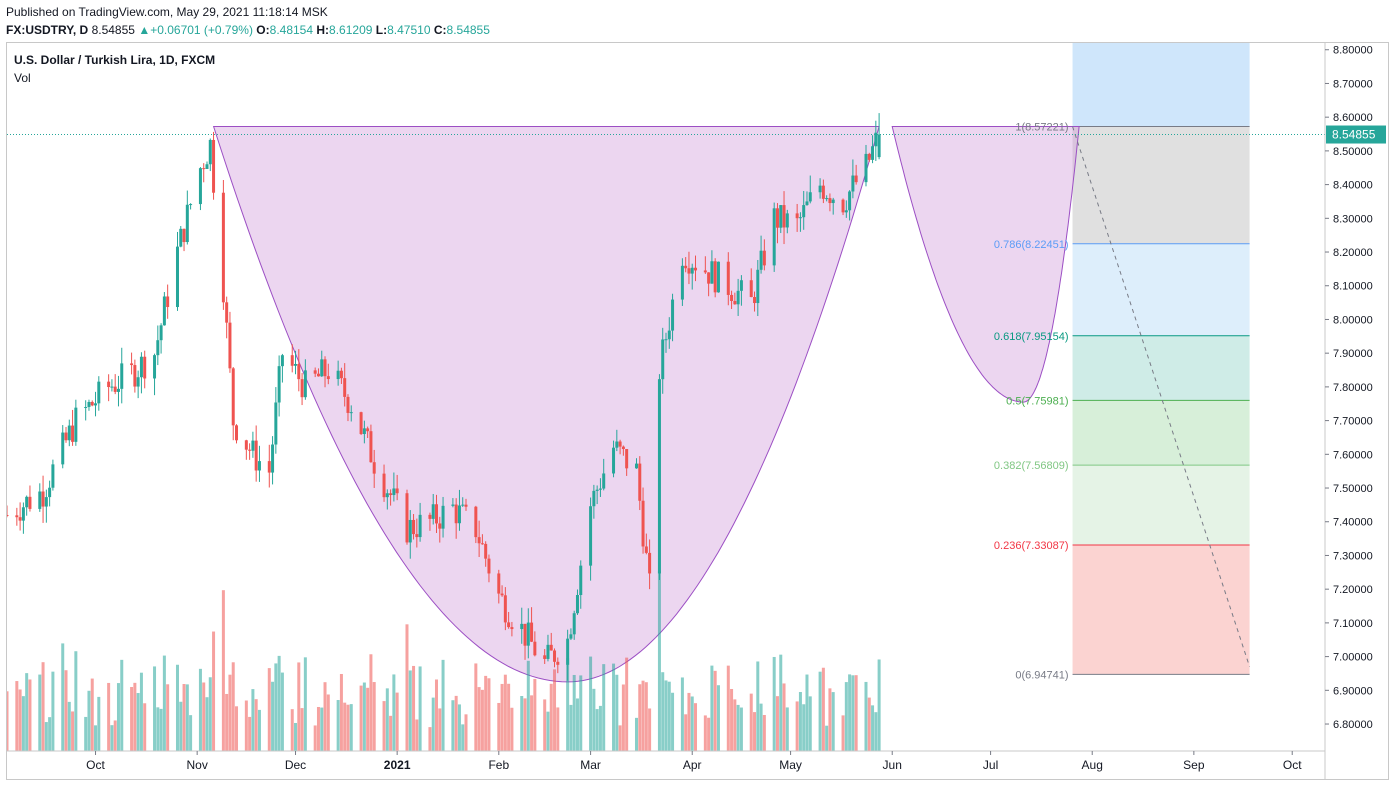 The image size is (1396, 785). I want to click on x-tick-label: Apr, so click(692, 765).